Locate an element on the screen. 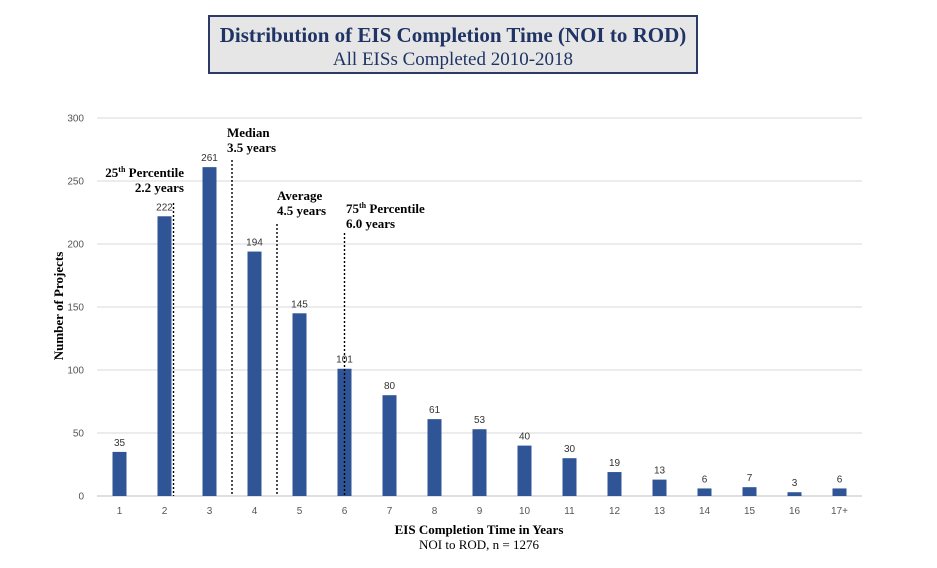 This screenshot has width=937, height=568. annotation-label-median: 3.5 years is located at coordinates (251, 147).